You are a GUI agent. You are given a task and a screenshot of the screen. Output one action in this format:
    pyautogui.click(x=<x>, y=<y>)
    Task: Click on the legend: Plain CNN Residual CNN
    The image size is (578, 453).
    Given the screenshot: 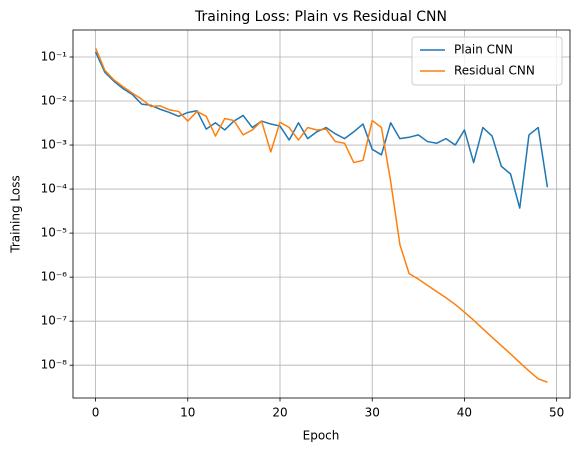 What is the action you would take?
    pyautogui.click(x=487, y=61)
    